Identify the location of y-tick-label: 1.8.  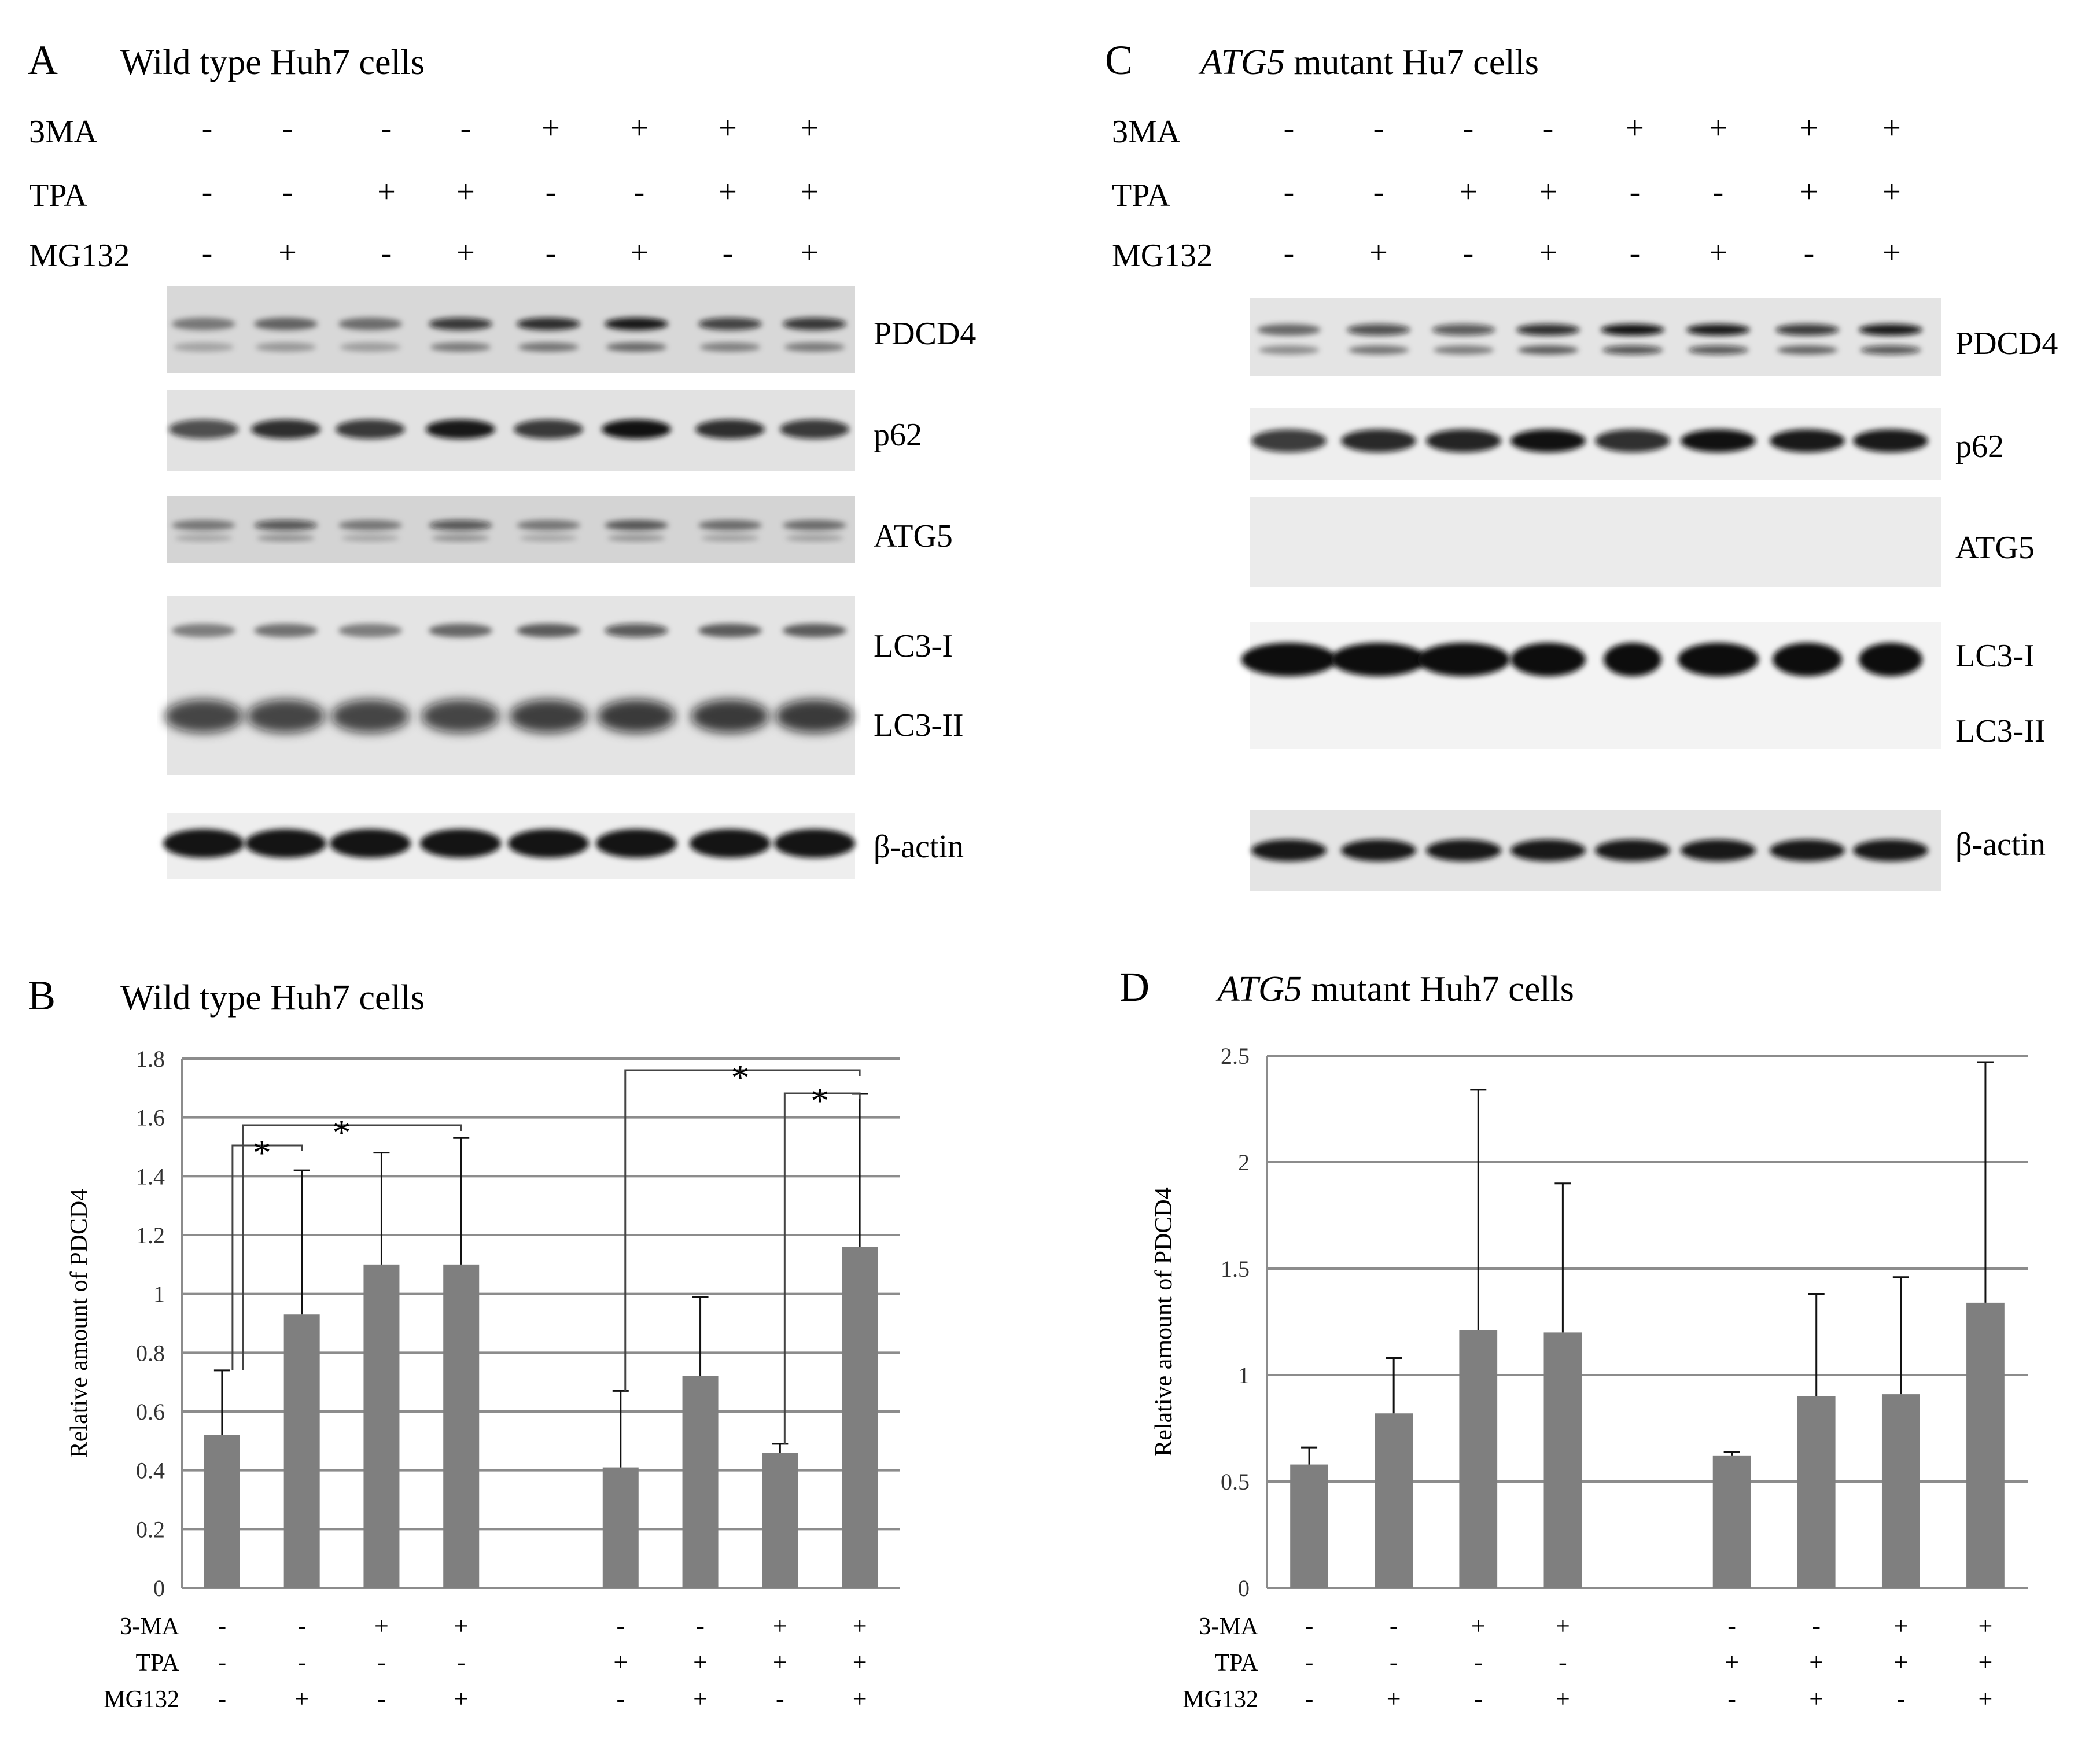
(150, 1059).